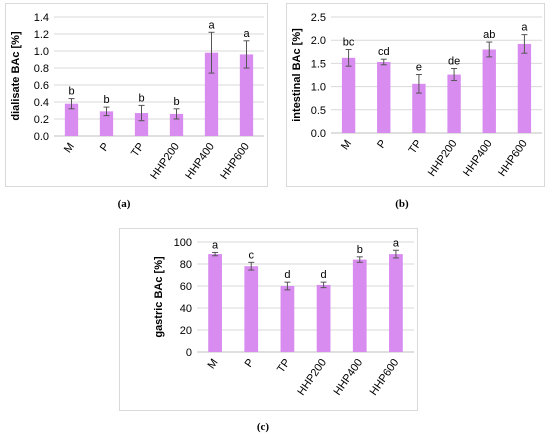 The width and height of the screenshot is (550, 437). I want to click on significance-label: de, so click(454, 62).